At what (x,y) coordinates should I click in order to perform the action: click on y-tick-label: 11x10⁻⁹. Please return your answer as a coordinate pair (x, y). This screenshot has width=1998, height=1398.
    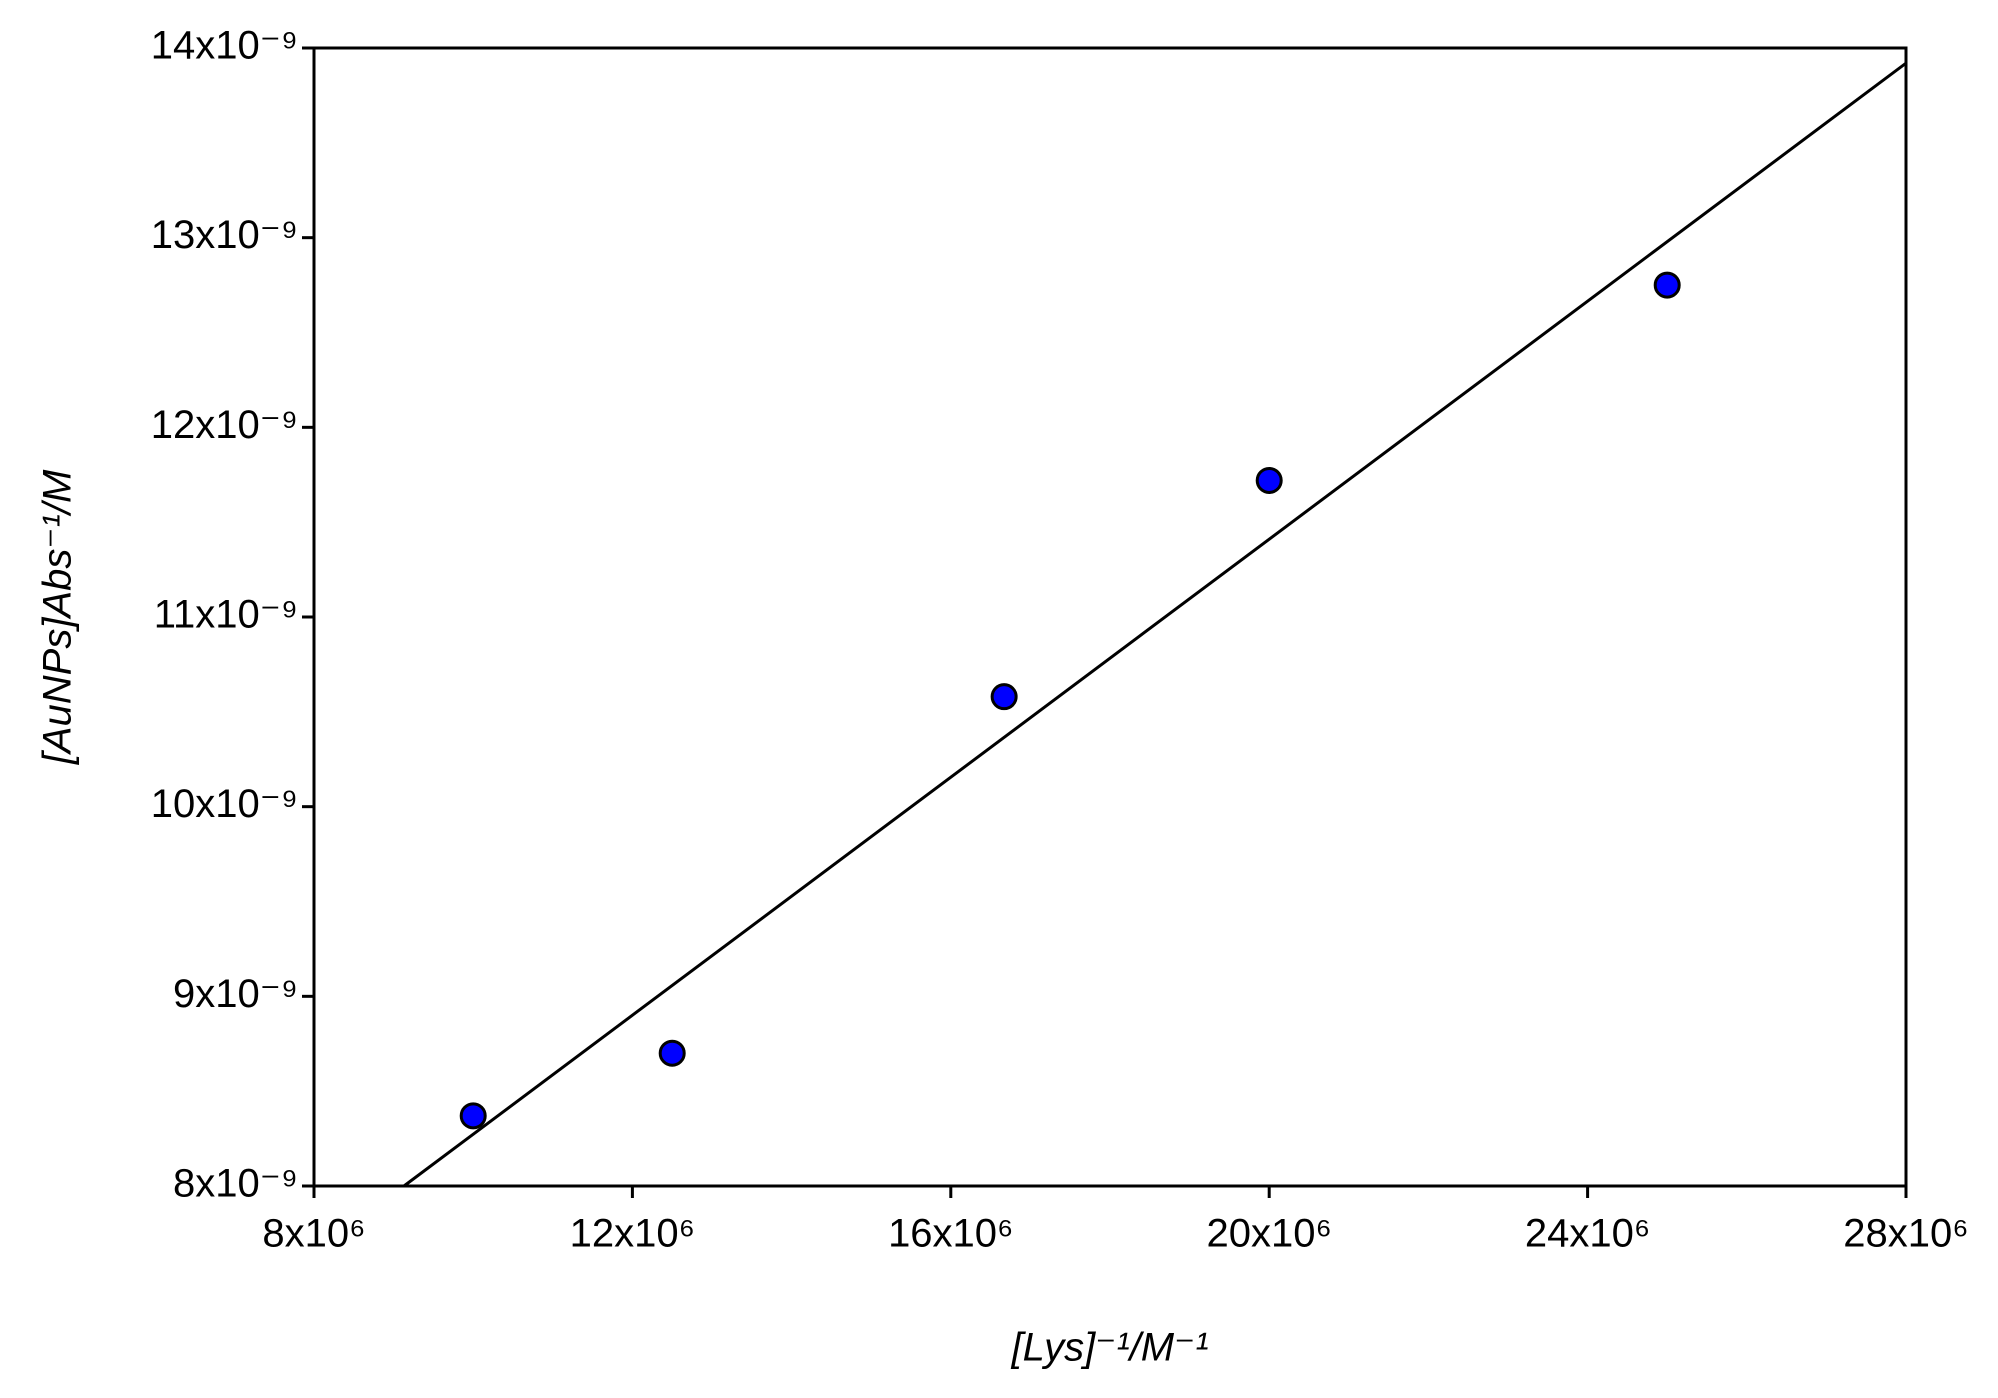
    Looking at the image, I should click on (226, 615).